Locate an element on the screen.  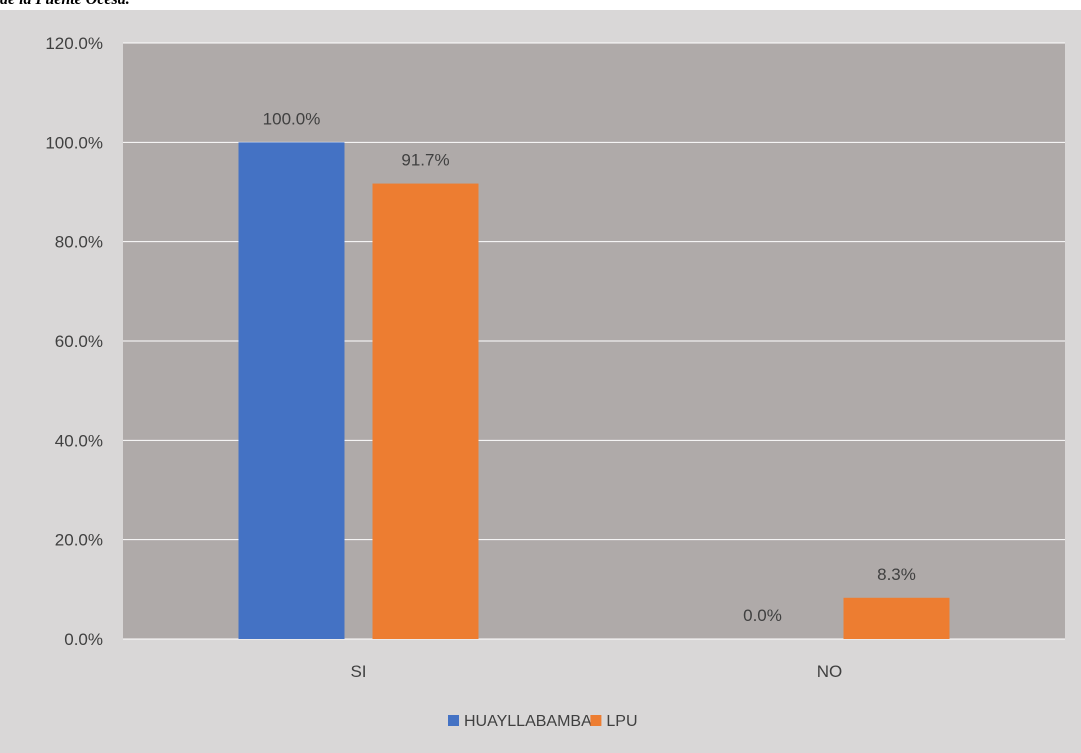
legend-item-huayllabamba: HUAYLLABAMBA is located at coordinates (520, 721).